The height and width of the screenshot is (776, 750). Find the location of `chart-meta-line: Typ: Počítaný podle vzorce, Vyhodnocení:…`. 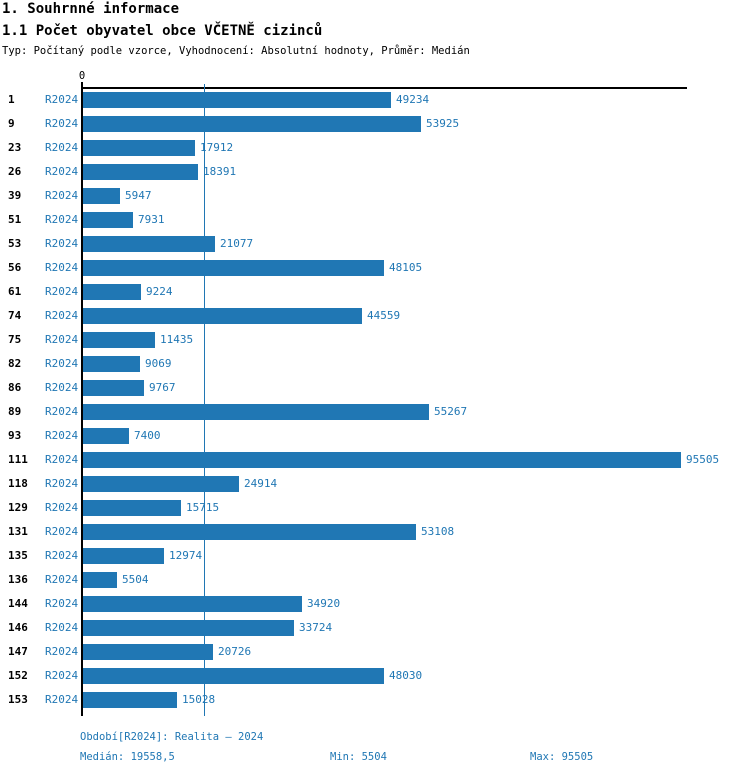

chart-meta-line: Typ: Počítaný podle vzorce, Vyhodnocení:… is located at coordinates (236, 51).